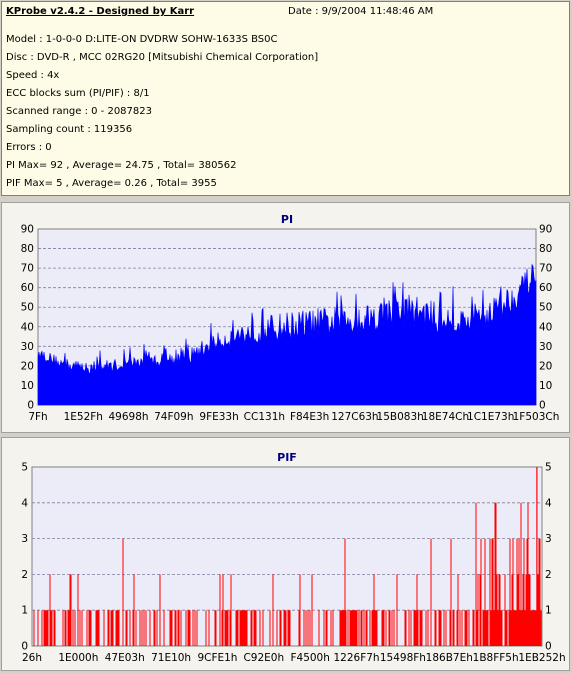 The width and height of the screenshot is (572, 673). I want to click on y-tick-label-right: 40, so click(545, 327).